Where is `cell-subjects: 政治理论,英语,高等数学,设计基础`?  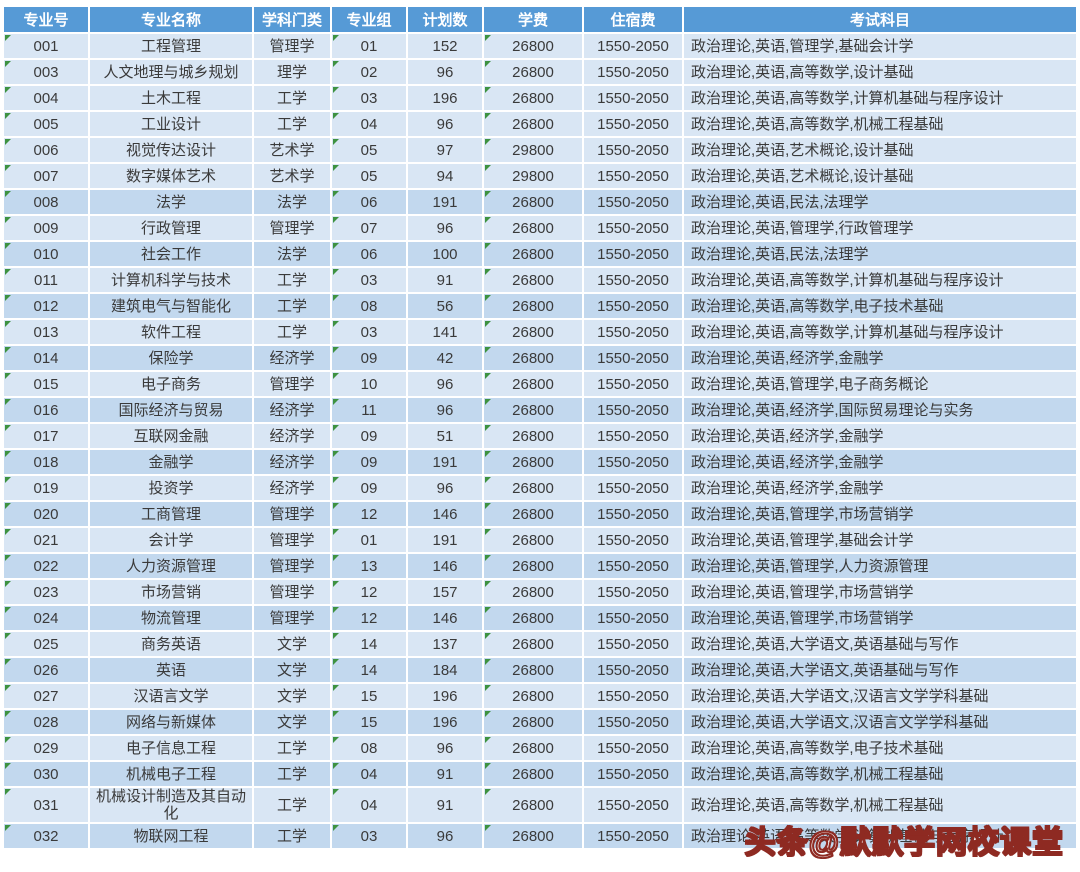 cell-subjects: 政治理论,英语,高等数学,设计基础 is located at coordinates (880, 72).